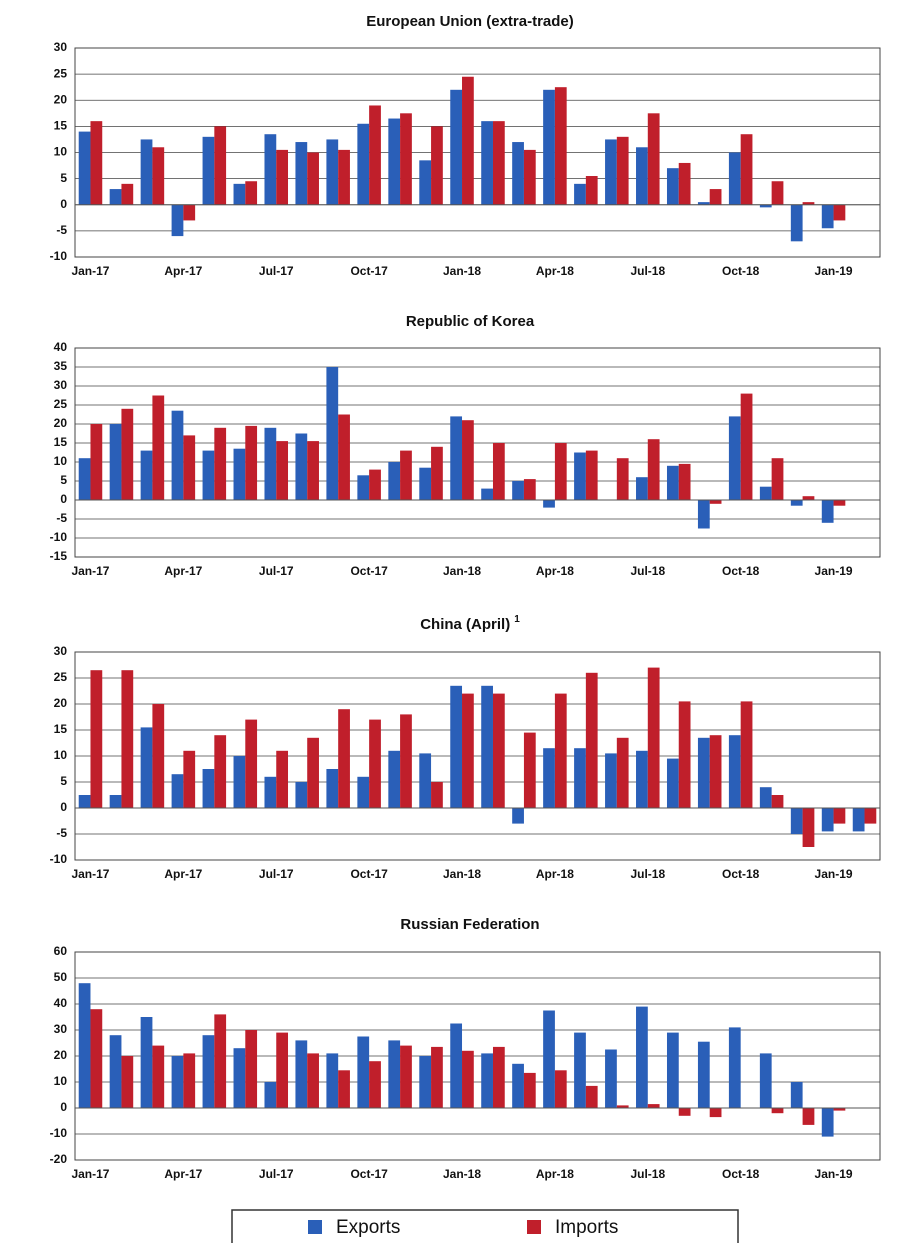 Image resolution: width=897 pixels, height=1243 pixels. Describe the element at coordinates (834, 874) in the screenshot. I see `x-tick-label: Jan-19` at that location.